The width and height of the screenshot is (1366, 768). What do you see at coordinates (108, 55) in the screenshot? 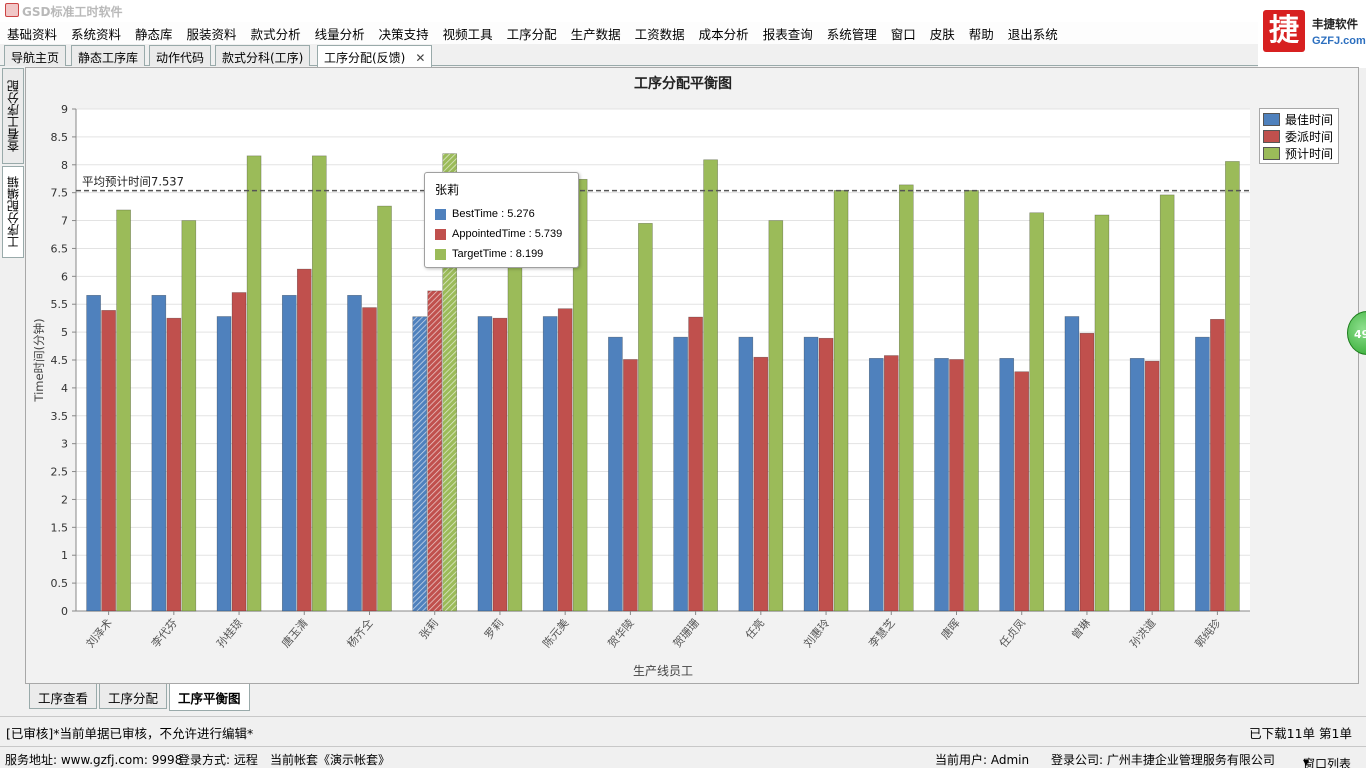
I see `doc-tab-static-process-library: 静态工序库` at bounding box center [108, 55].